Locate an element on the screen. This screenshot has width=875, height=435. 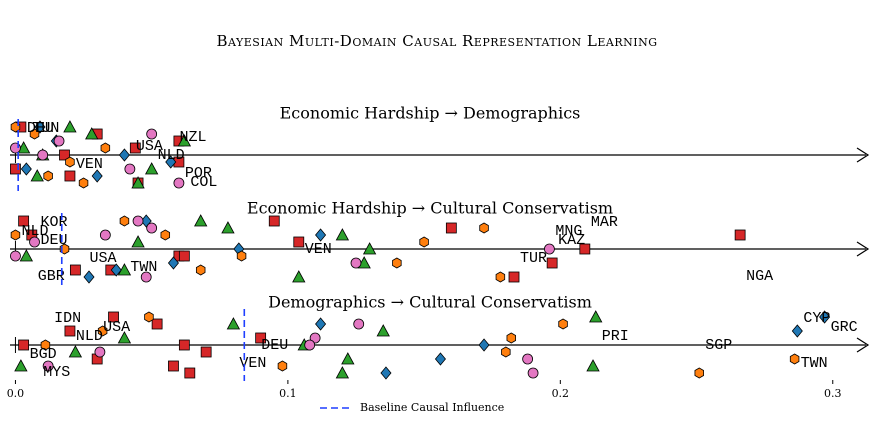
point-label: KAZ is located at coordinates (571, 240).